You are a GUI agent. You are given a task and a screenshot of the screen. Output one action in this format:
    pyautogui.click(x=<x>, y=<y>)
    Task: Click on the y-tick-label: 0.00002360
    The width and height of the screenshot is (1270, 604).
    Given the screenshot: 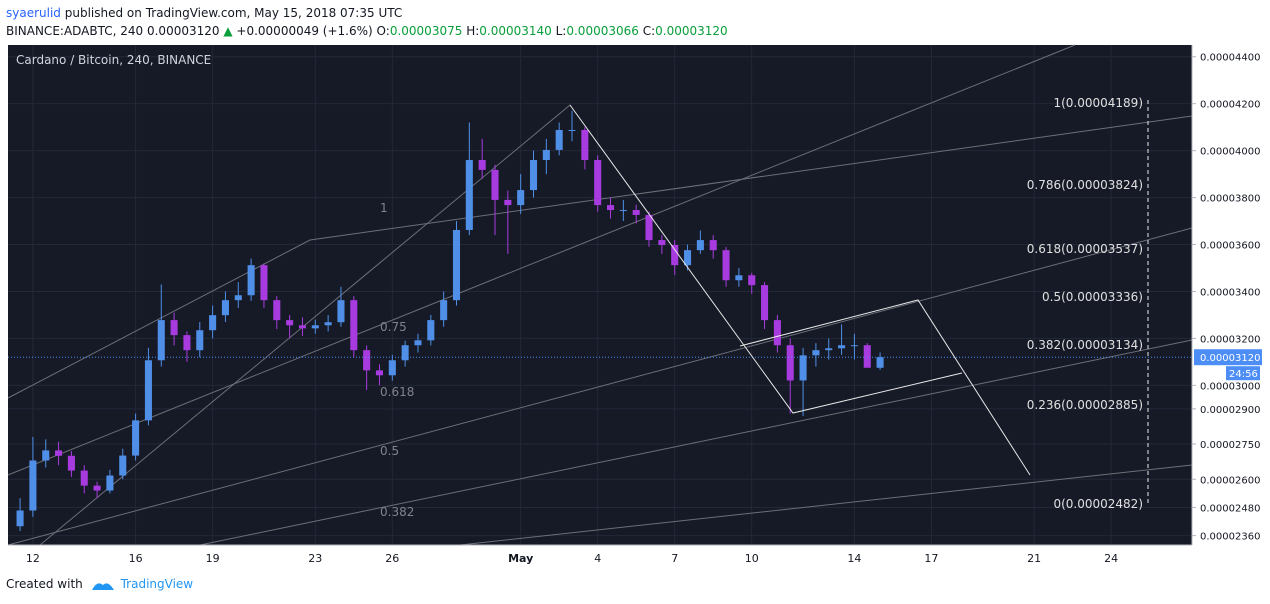 What is the action you would take?
    pyautogui.click(x=1230, y=537)
    